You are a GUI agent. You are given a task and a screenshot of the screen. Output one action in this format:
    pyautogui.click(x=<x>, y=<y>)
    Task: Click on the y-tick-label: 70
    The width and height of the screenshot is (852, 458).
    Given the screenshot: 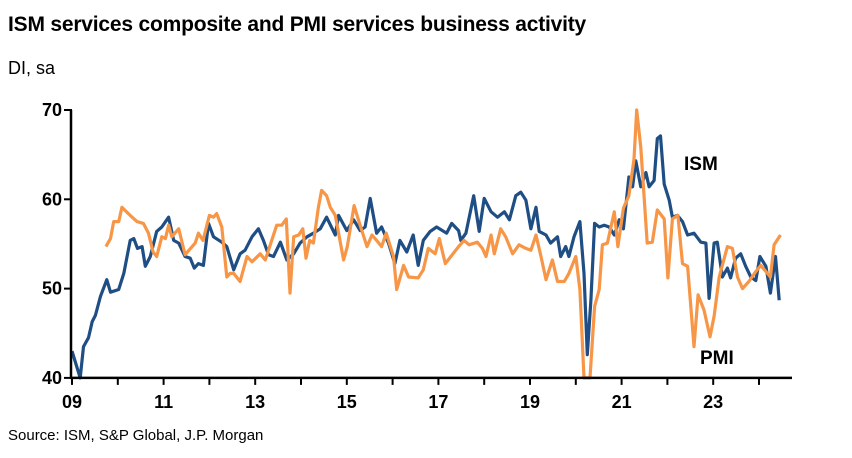 What is the action you would take?
    pyautogui.click(x=52, y=110)
    